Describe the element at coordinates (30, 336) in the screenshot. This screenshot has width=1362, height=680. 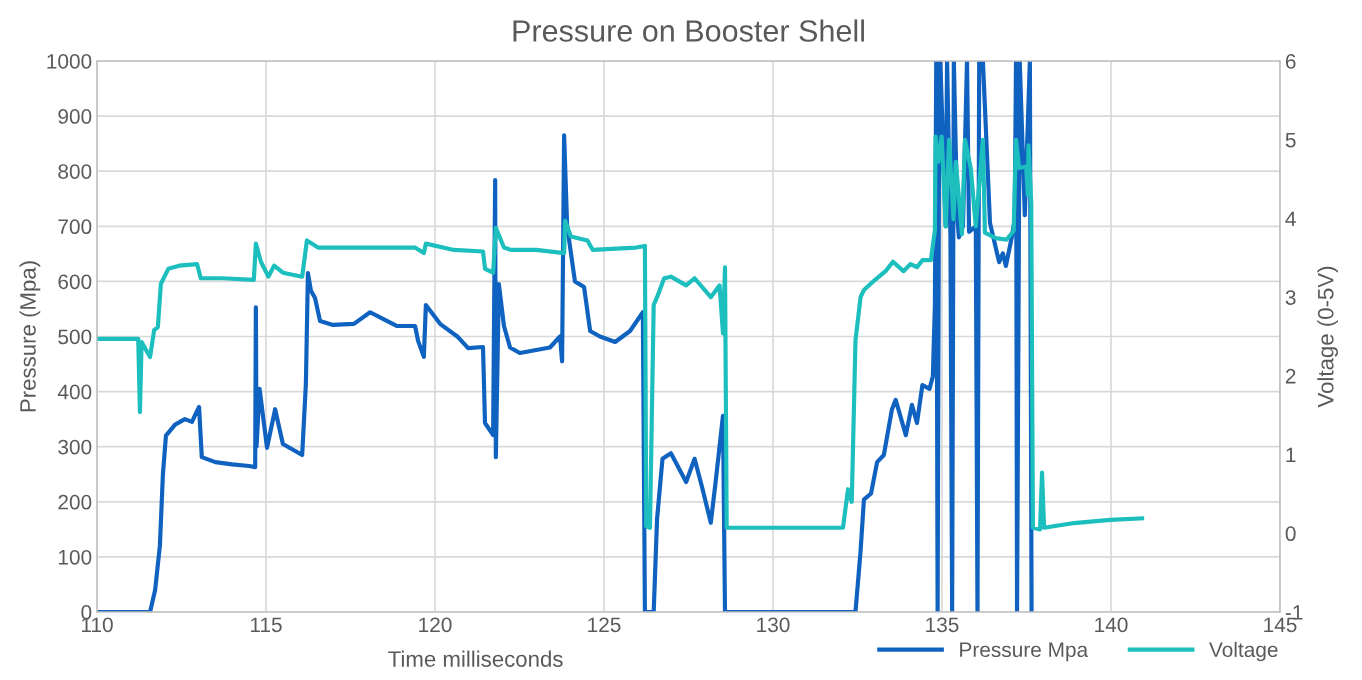
I see `y-axis-title: Pressure (Mpa)` at that location.